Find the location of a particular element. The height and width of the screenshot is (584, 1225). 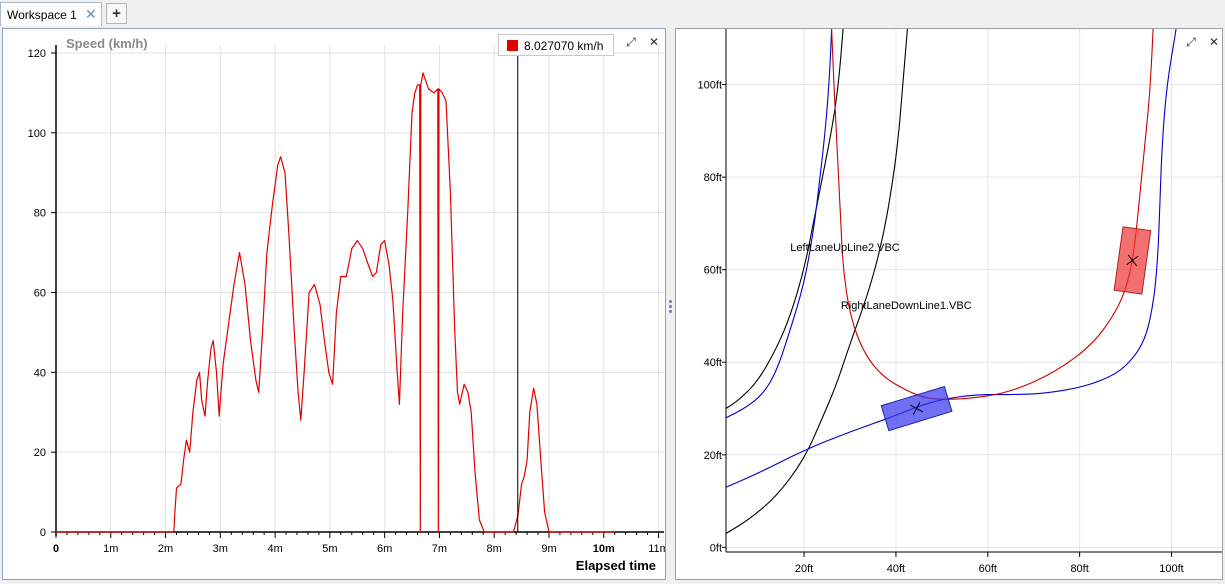

x-tick-label: 60ft is located at coordinates (988, 569).